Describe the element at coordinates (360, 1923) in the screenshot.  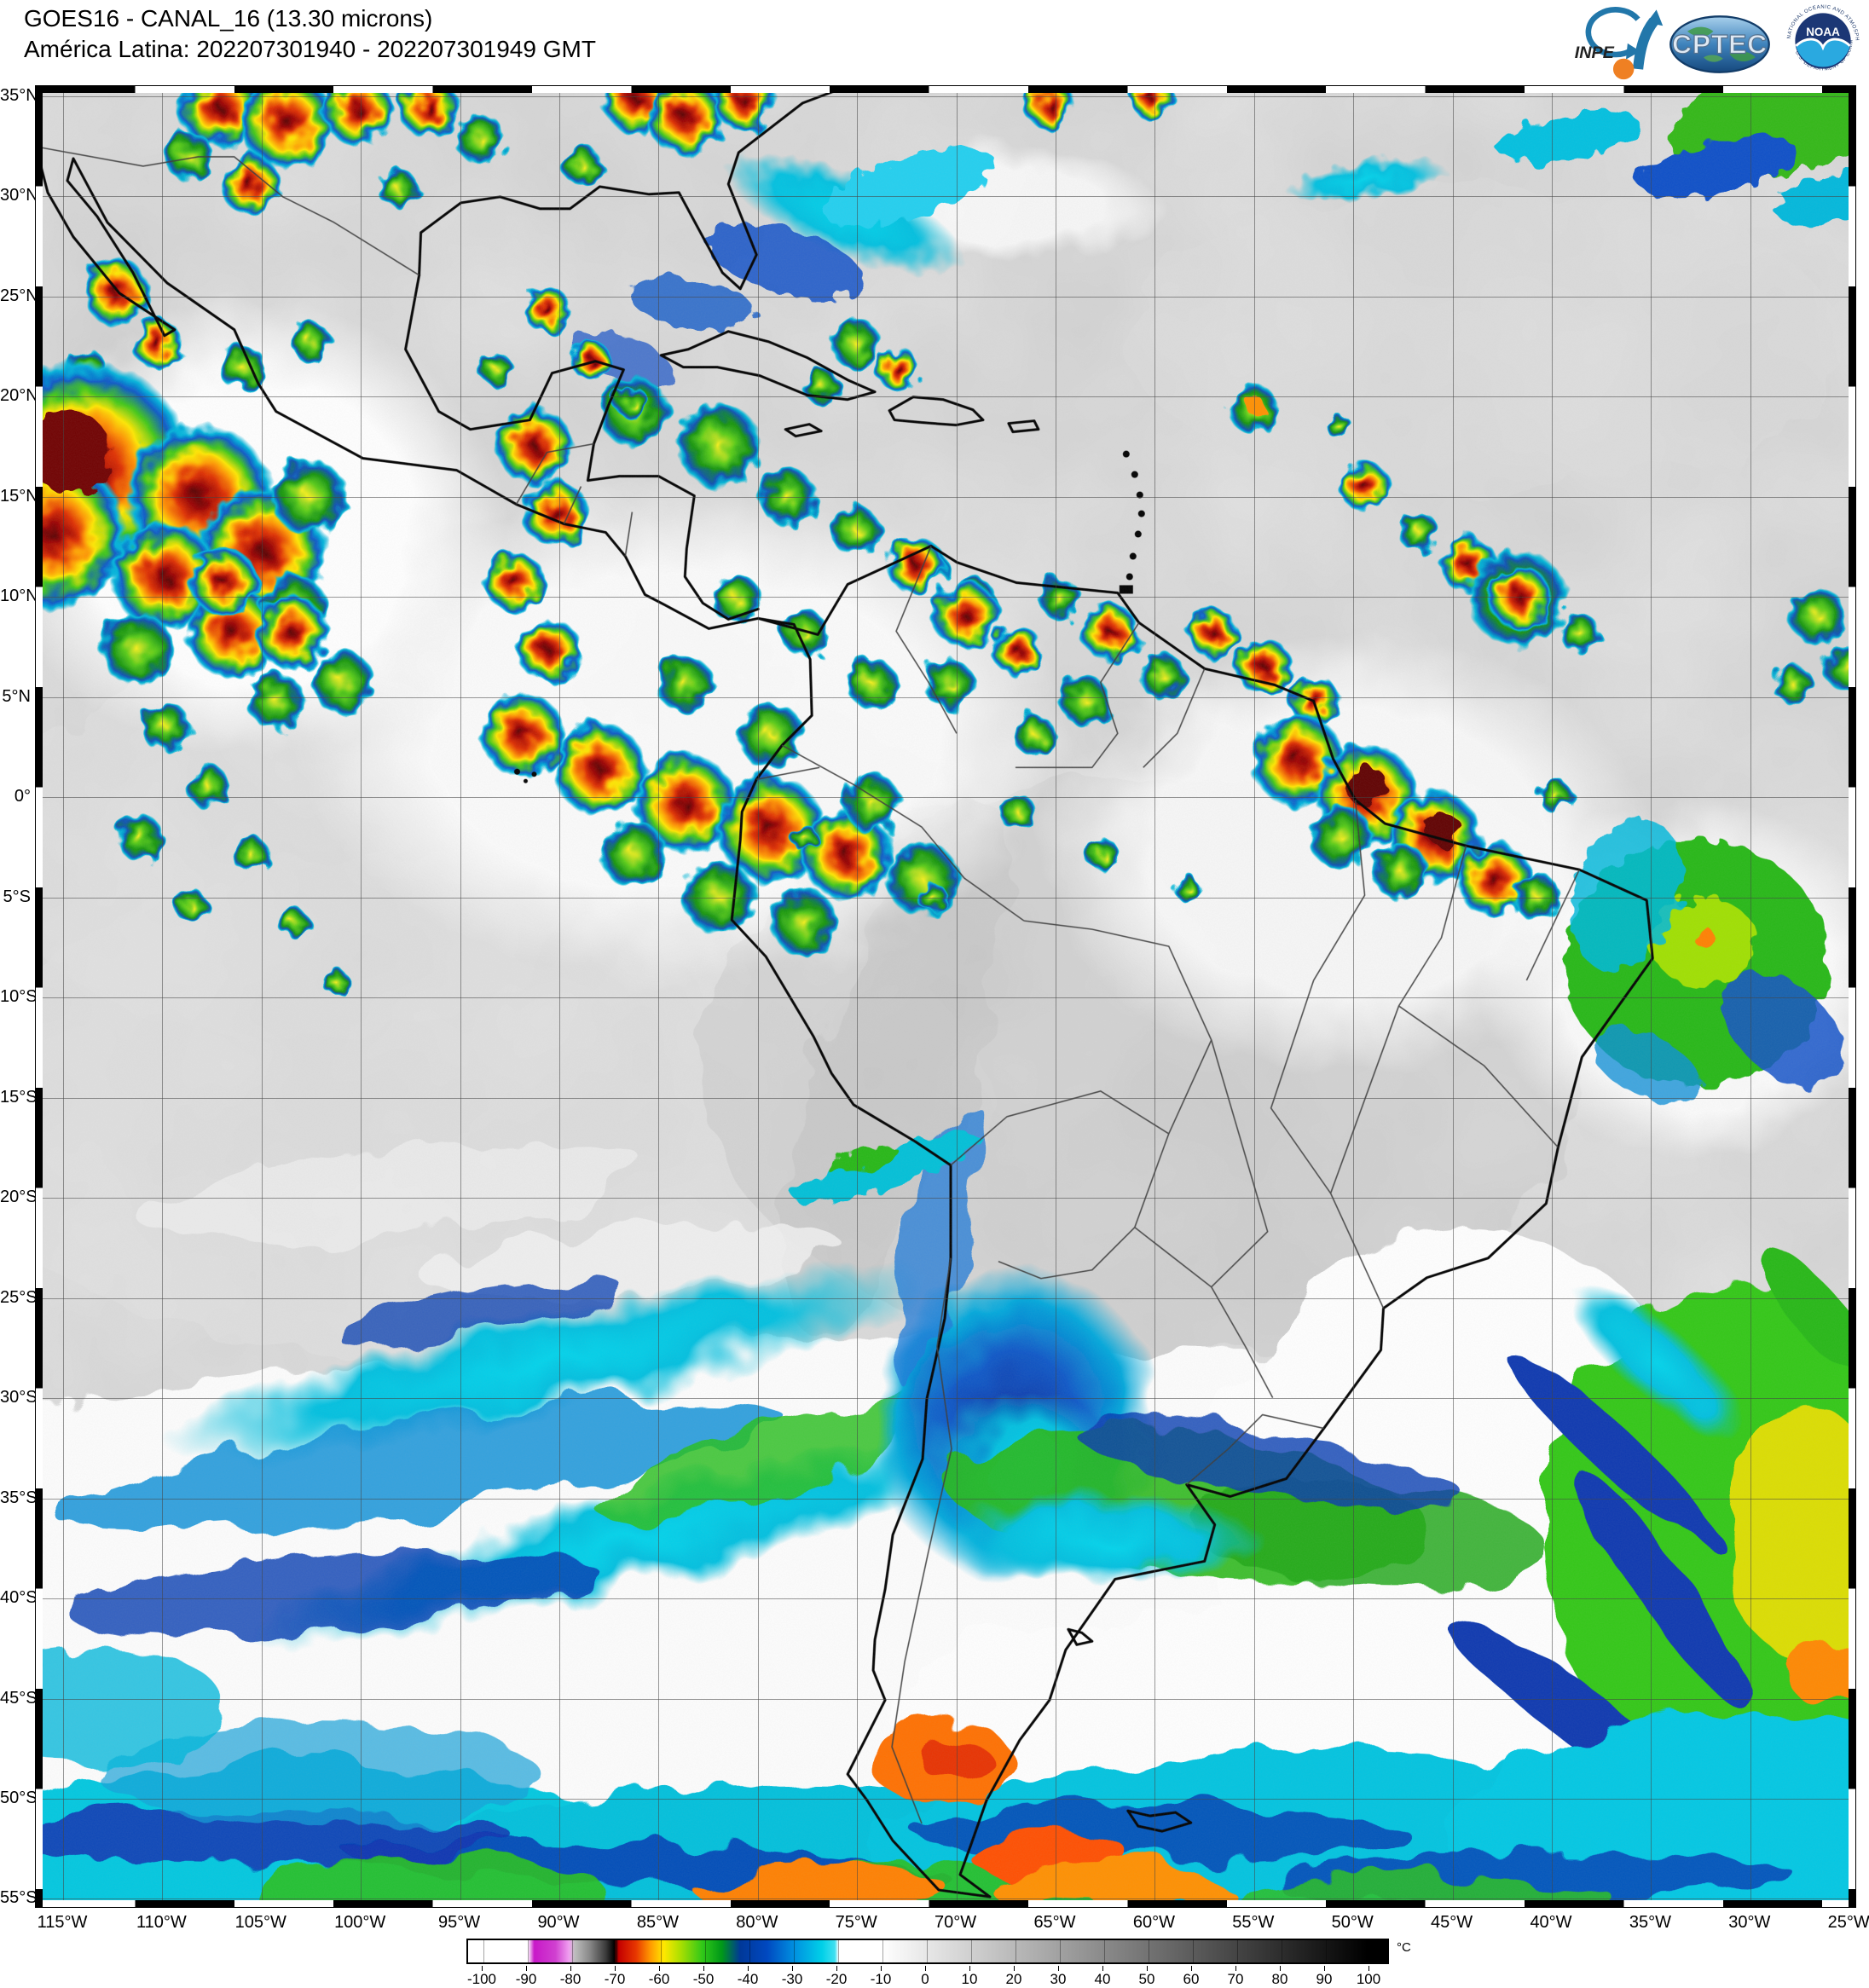
I see `lon-label: 100°W` at that location.